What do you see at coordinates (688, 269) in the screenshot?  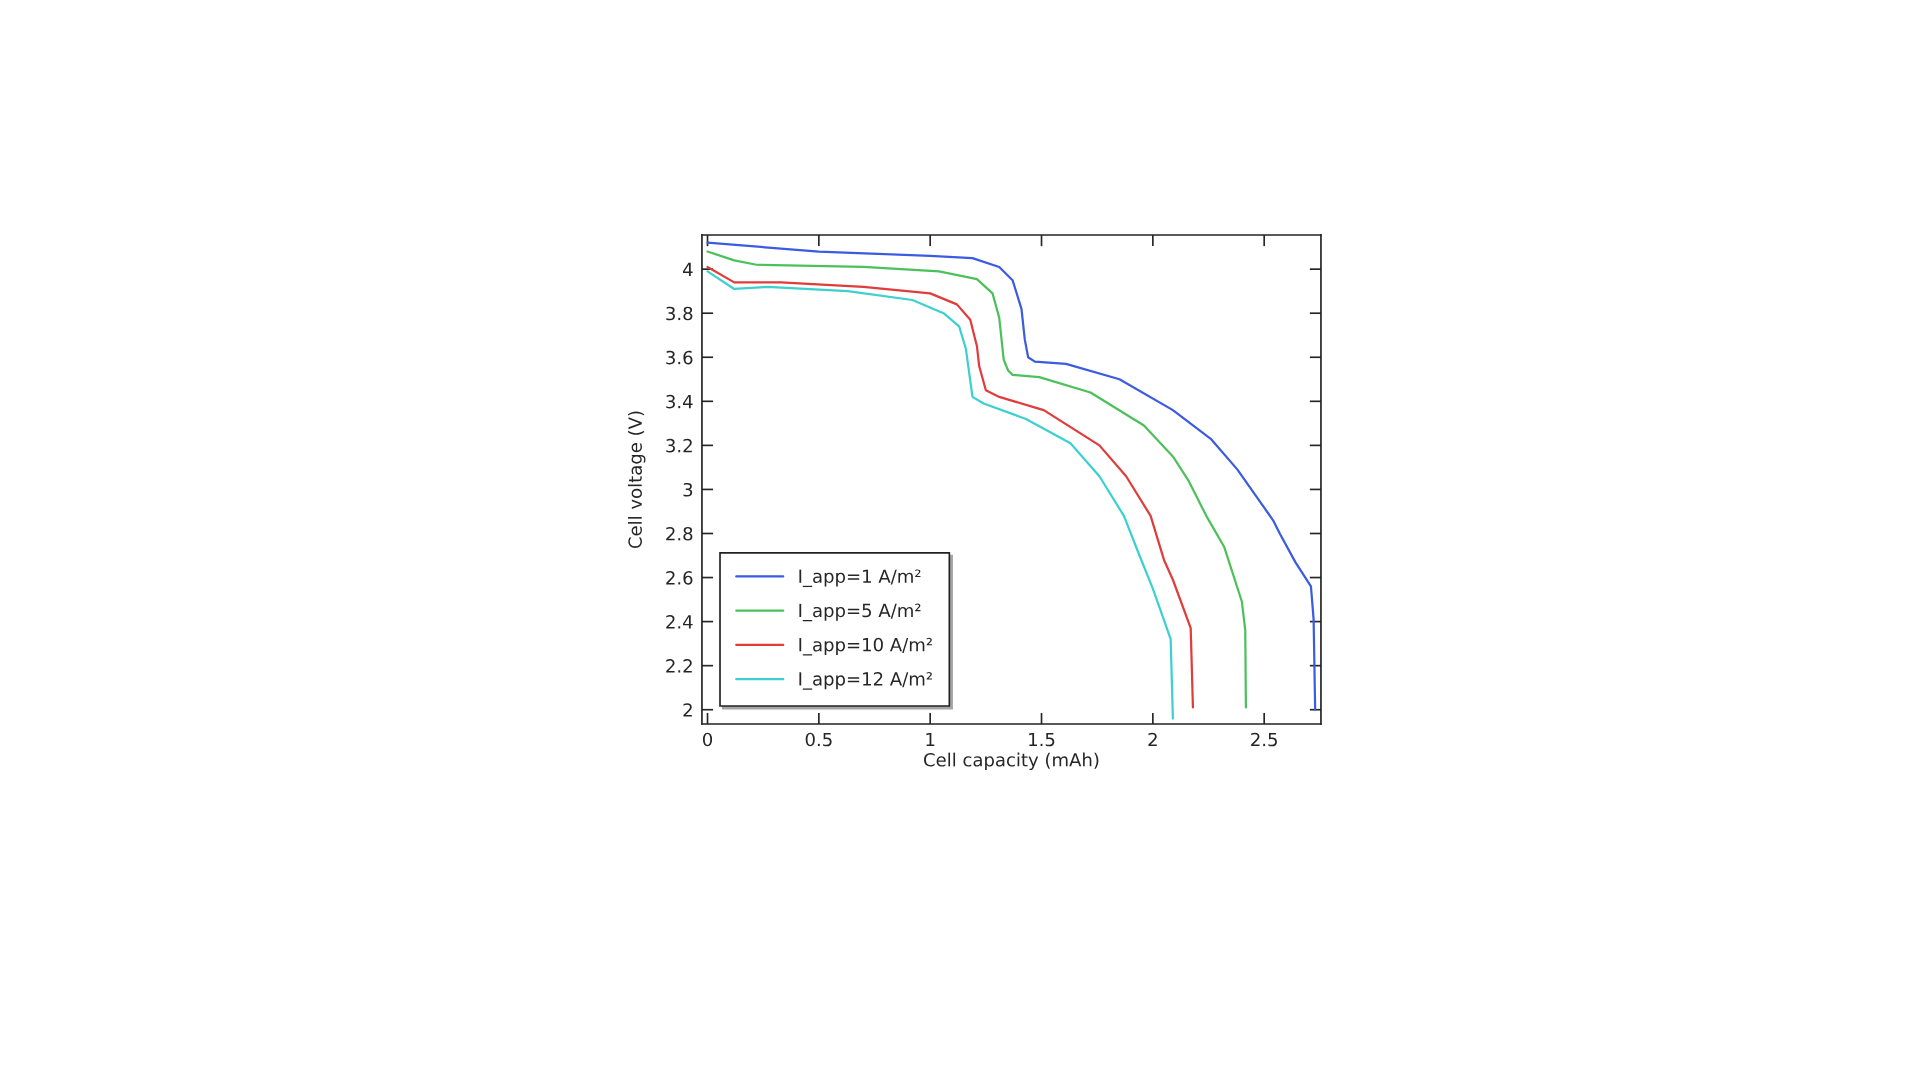 I see `y-tick-label: 4` at bounding box center [688, 269].